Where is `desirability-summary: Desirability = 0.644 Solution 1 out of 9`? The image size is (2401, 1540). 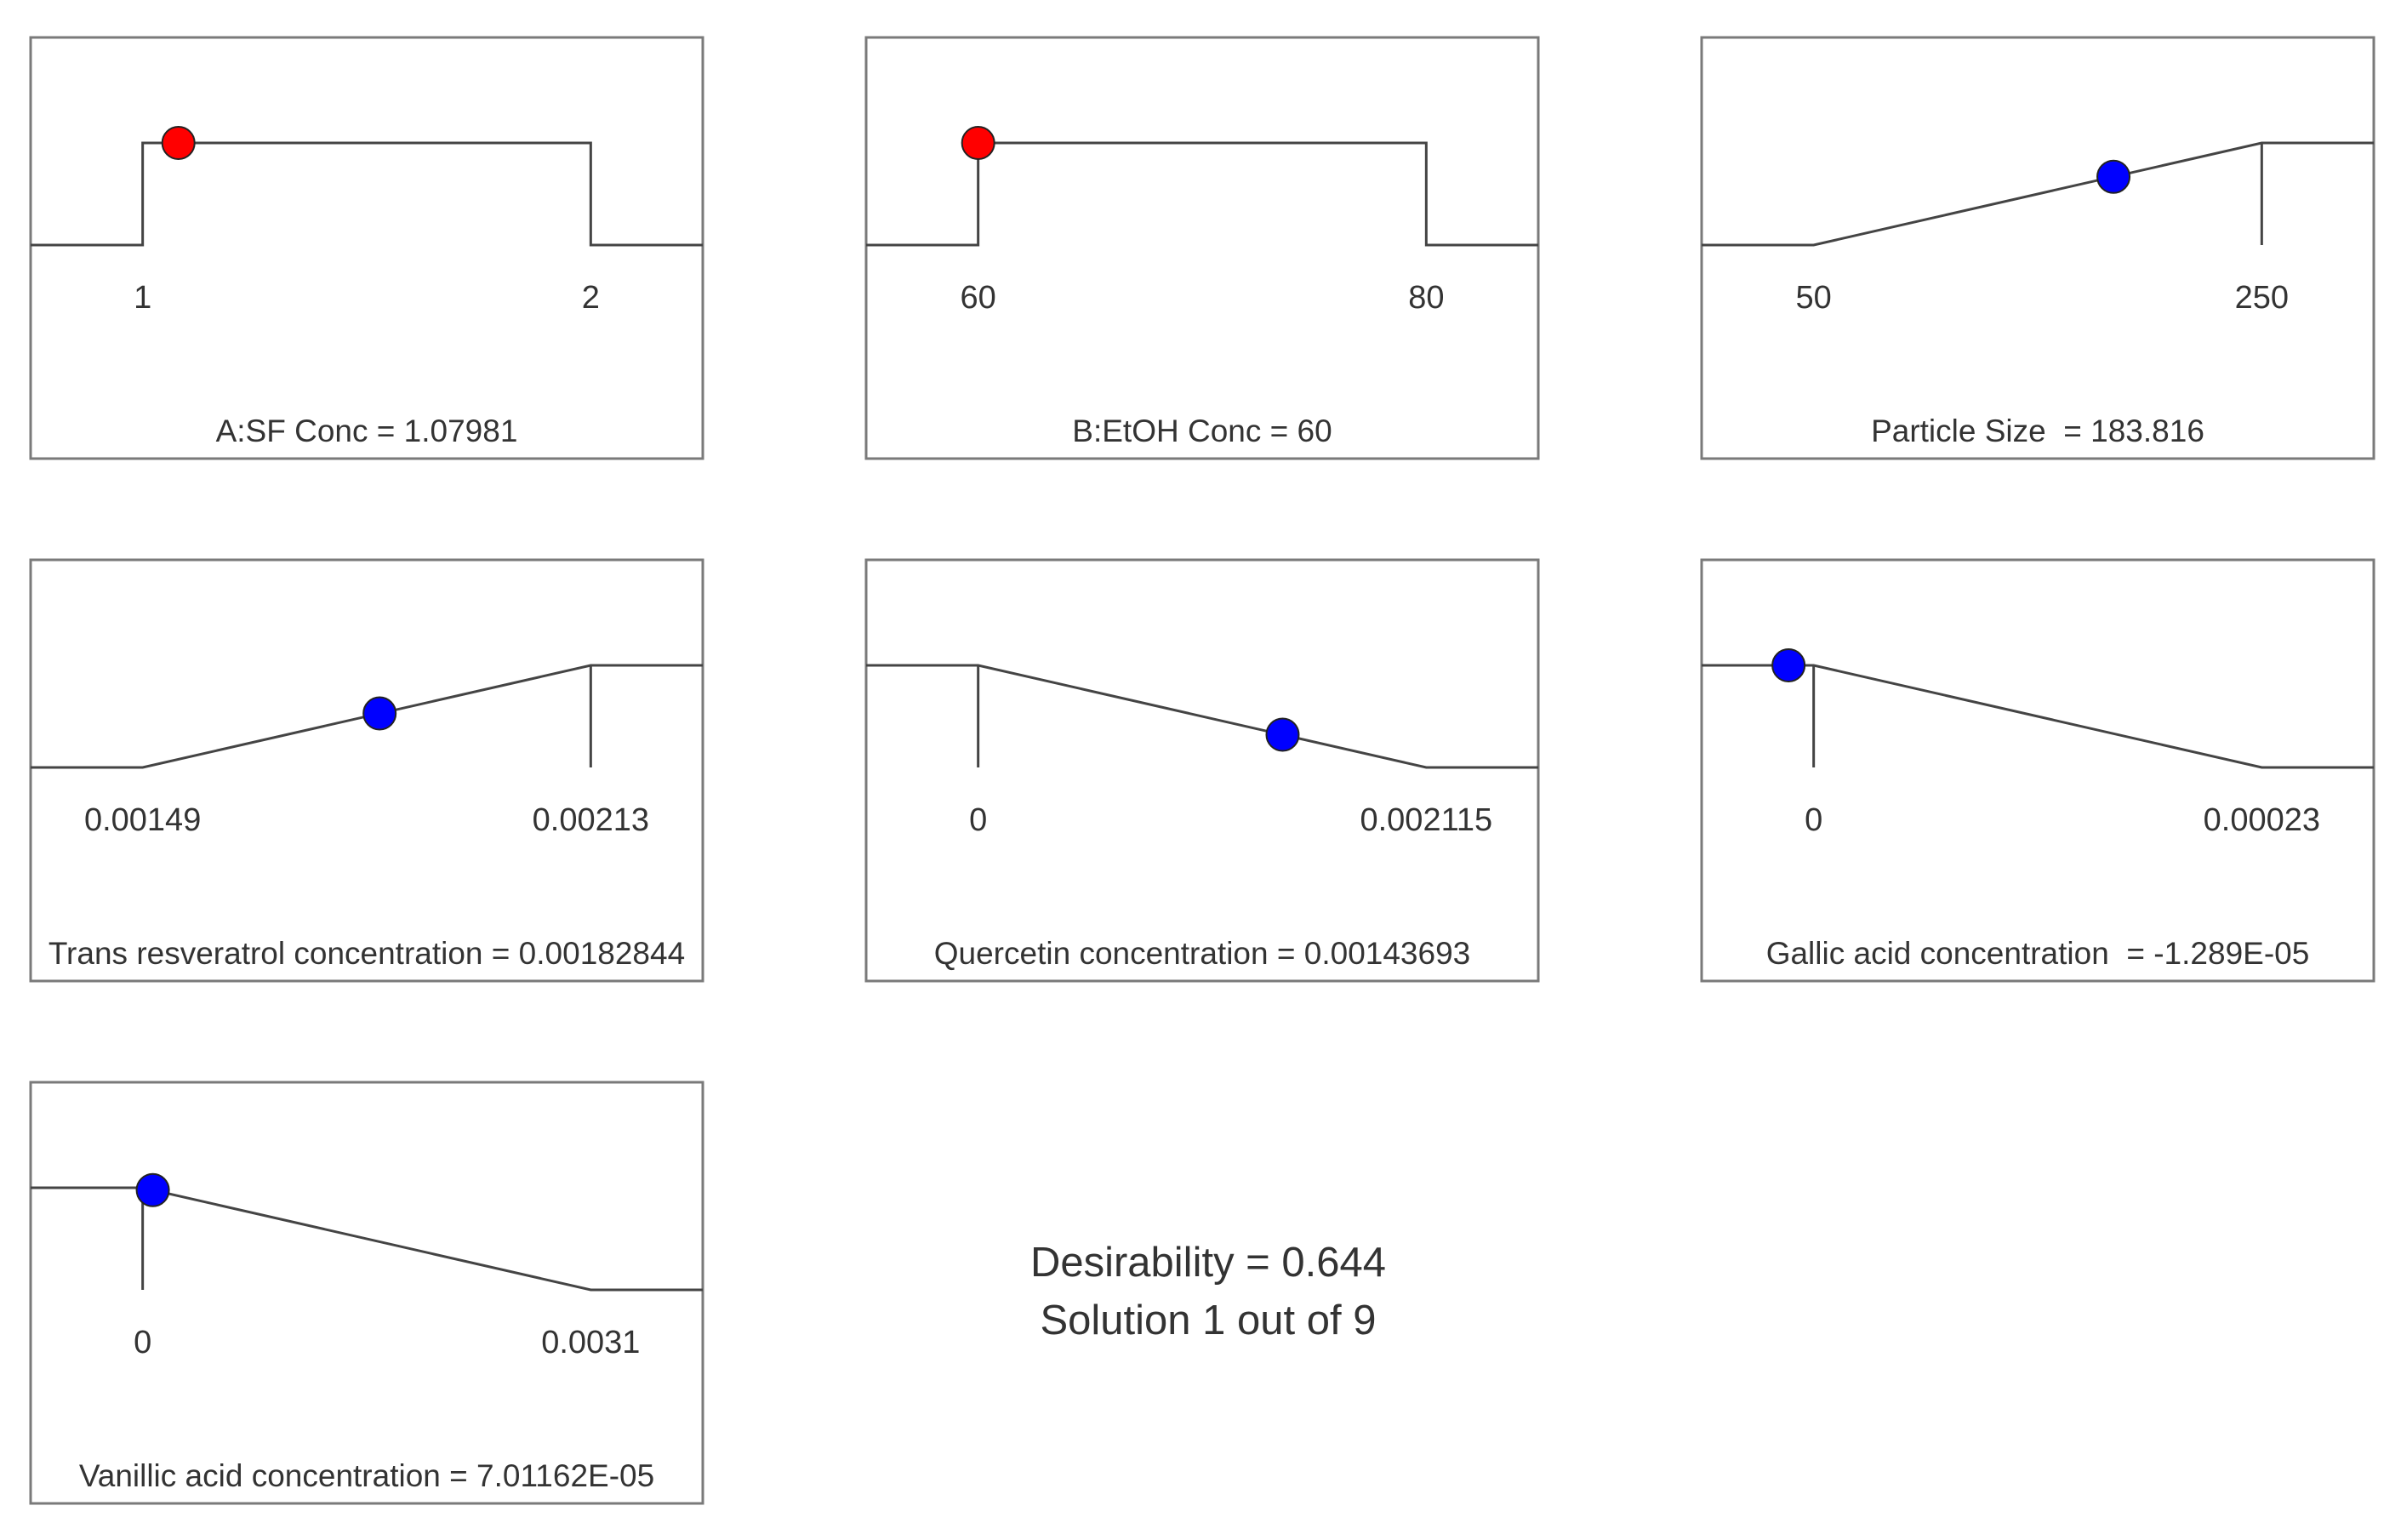
desirability-summary: Desirability = 0.644 Solution 1 out of 9 is located at coordinates (1208, 1292).